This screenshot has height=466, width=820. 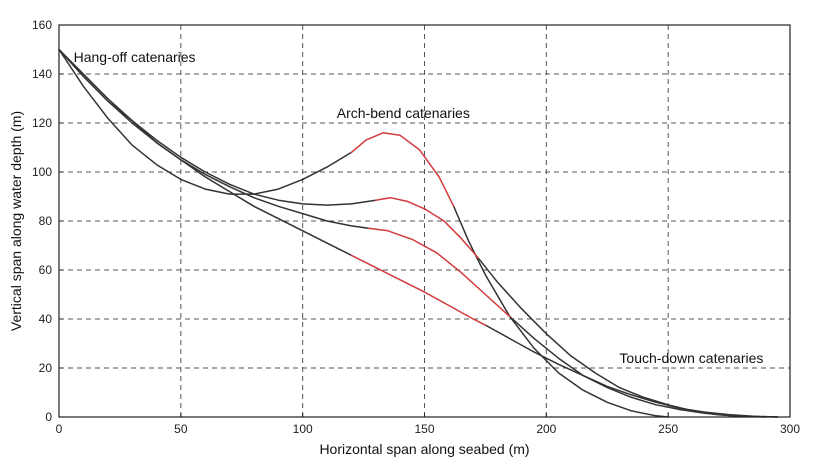 What do you see at coordinates (403, 113) in the screenshot?
I see `annotation-label: Arch-bend catenaries` at bounding box center [403, 113].